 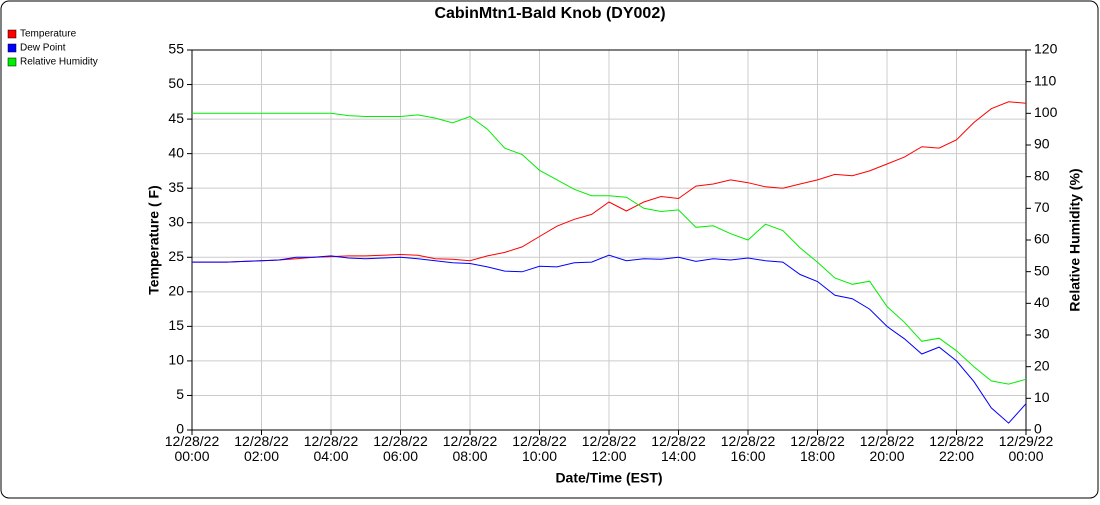 I want to click on x-tick-label: 12/28/22 00:00, so click(x=192, y=448).